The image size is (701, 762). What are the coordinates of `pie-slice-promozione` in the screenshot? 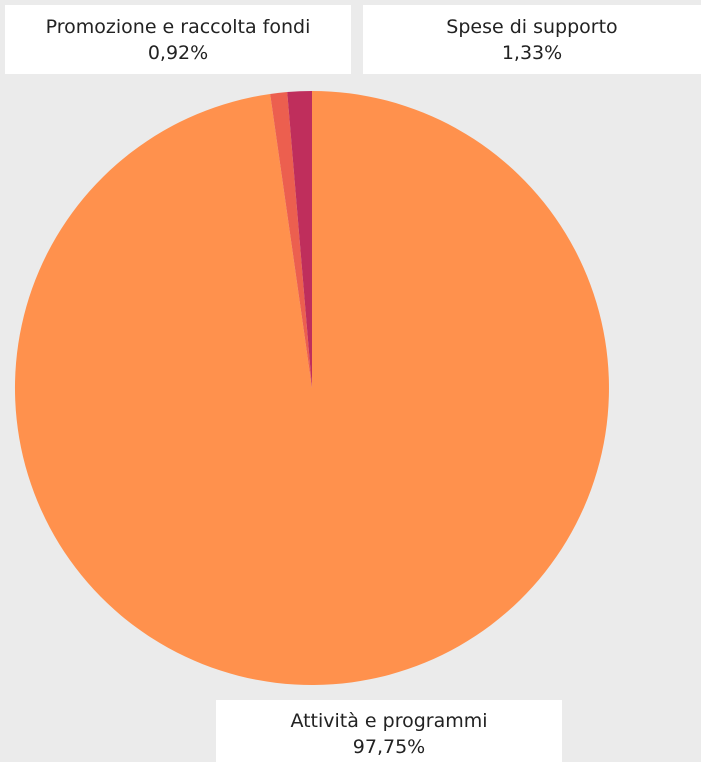 It's located at (291, 240).